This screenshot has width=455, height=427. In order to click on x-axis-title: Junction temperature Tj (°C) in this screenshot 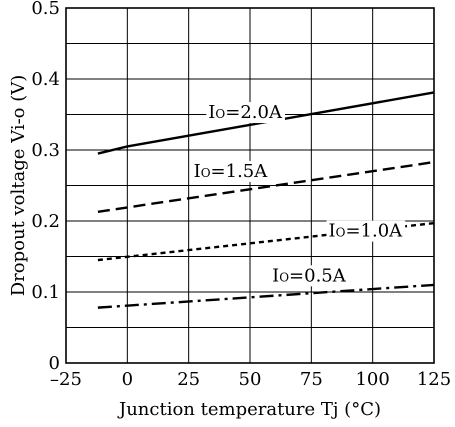, I will do `click(249, 409)`.